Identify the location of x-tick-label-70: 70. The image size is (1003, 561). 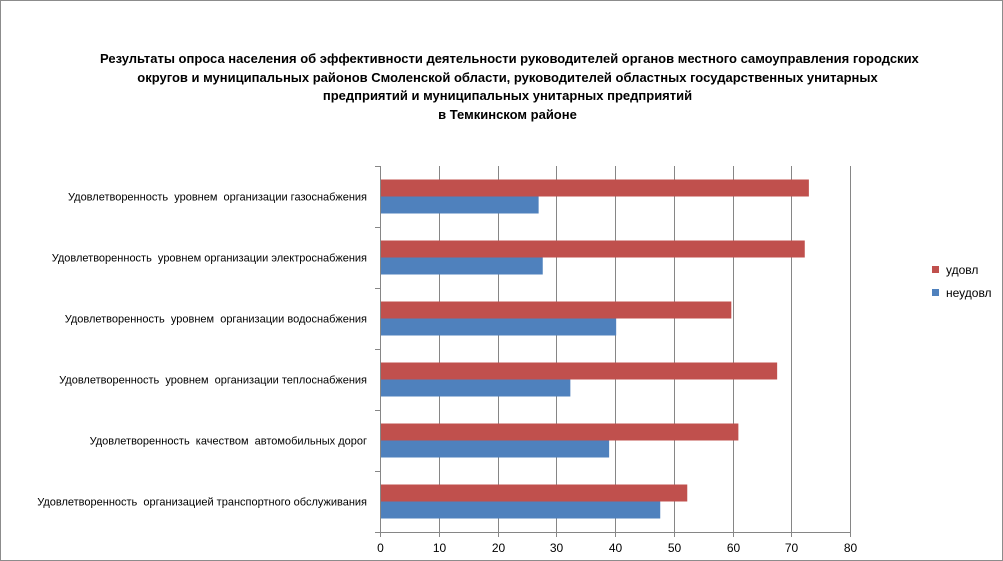
(792, 548).